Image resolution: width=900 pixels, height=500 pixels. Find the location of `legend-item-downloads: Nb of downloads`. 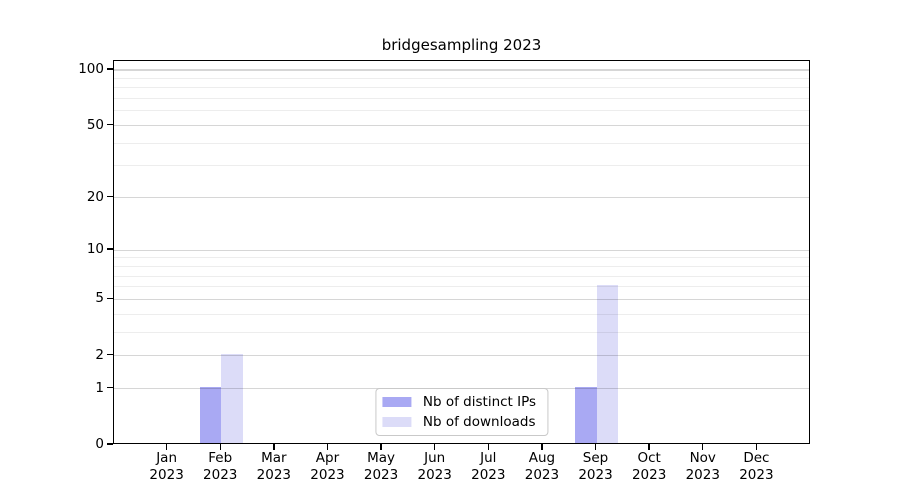

legend-item-downloads: Nb of downloads is located at coordinates (458, 422).